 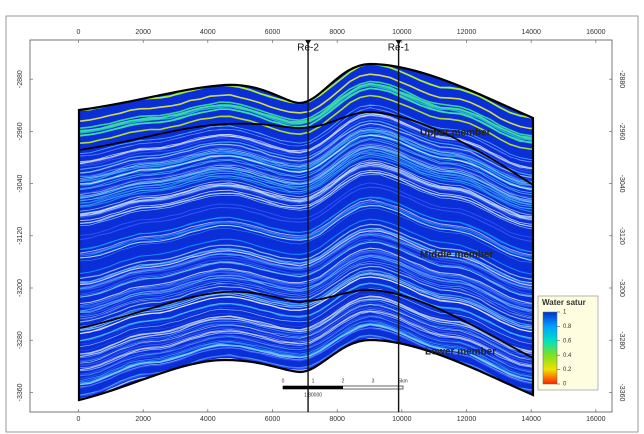 I want to click on scale-label: 5km, so click(x=402, y=381).